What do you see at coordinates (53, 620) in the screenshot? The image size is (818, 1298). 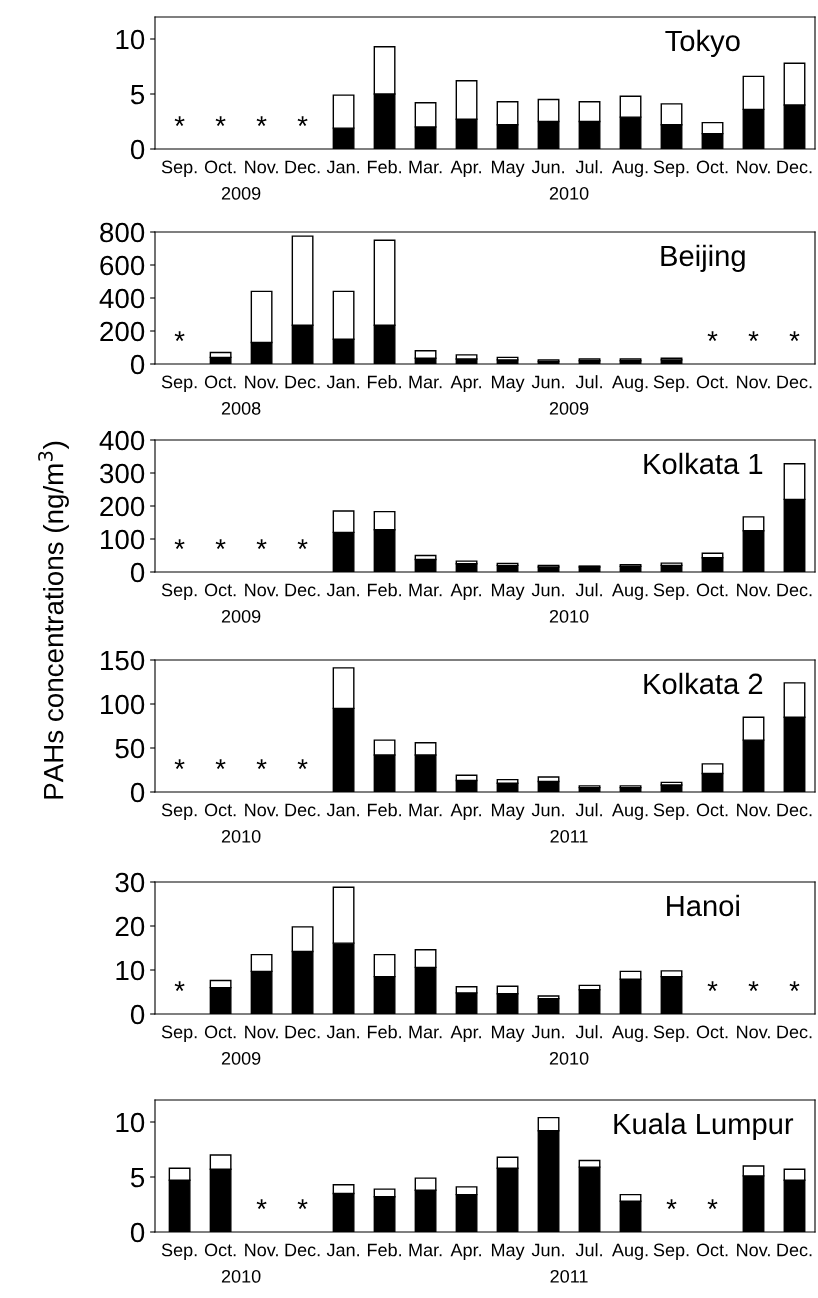 I see `y-axis-title: PAHs concentrations (ng/m$^{3}$)` at bounding box center [53, 620].